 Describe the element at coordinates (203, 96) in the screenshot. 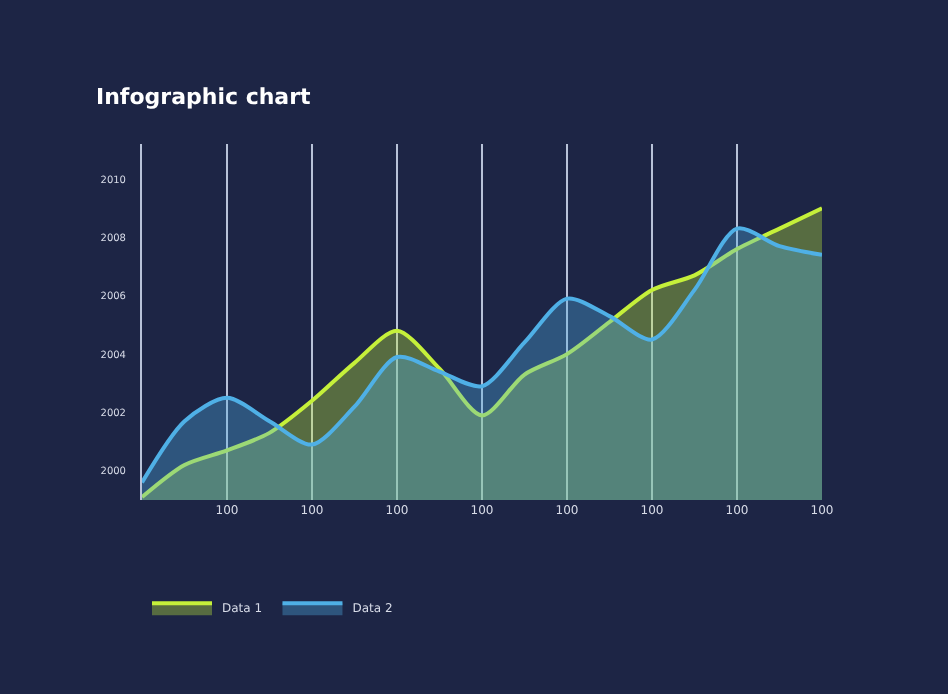

I see `chart-title: Infographic chart` at that location.